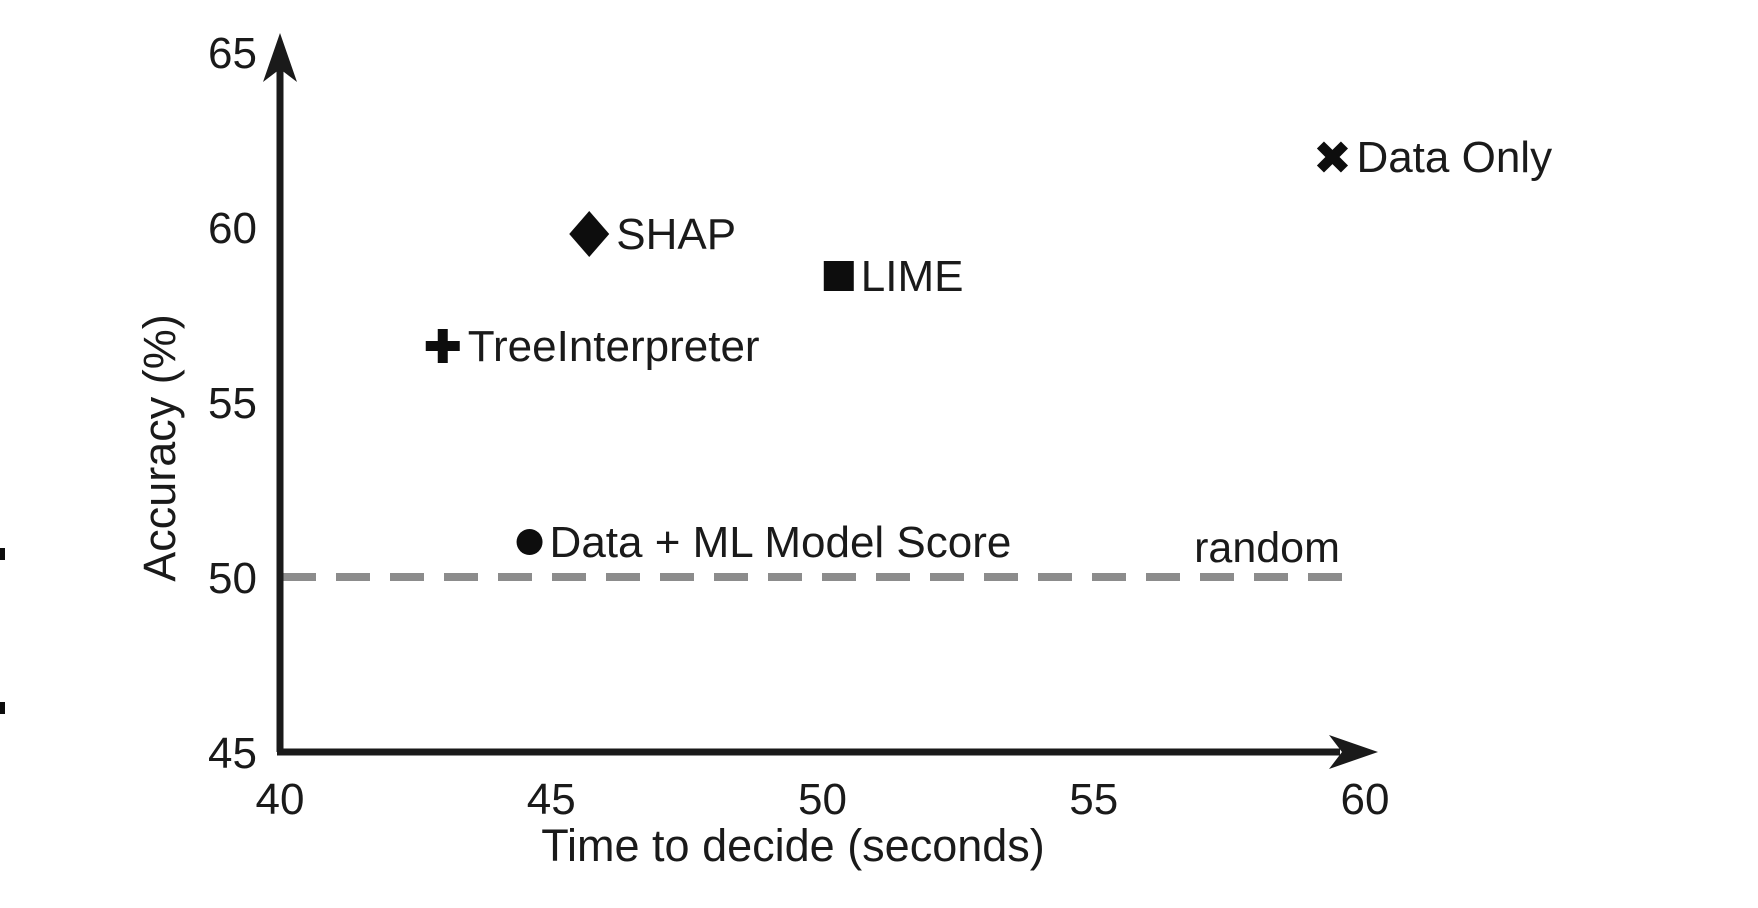  Describe the element at coordinates (159, 448) in the screenshot. I see `y-axis-title: Accuracy (%)` at that location.